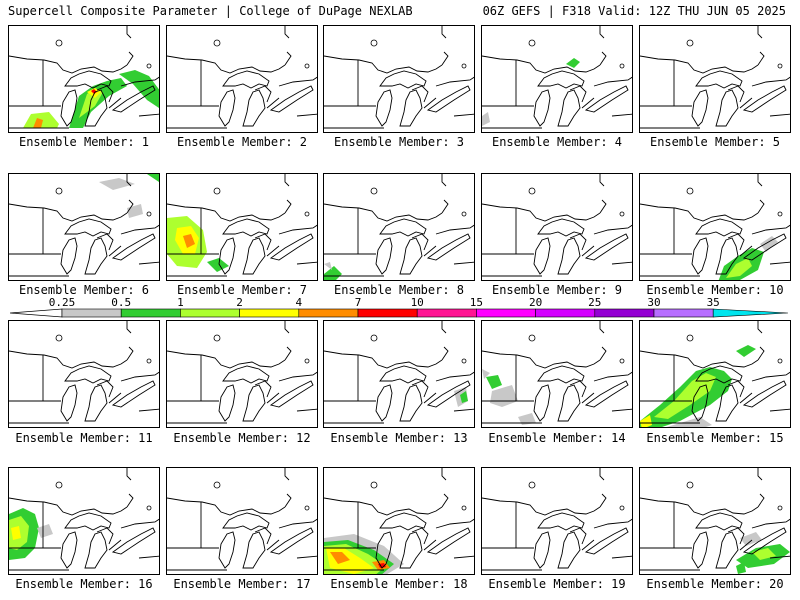  I want to click on legend-tick-label: 35, so click(713, 302).